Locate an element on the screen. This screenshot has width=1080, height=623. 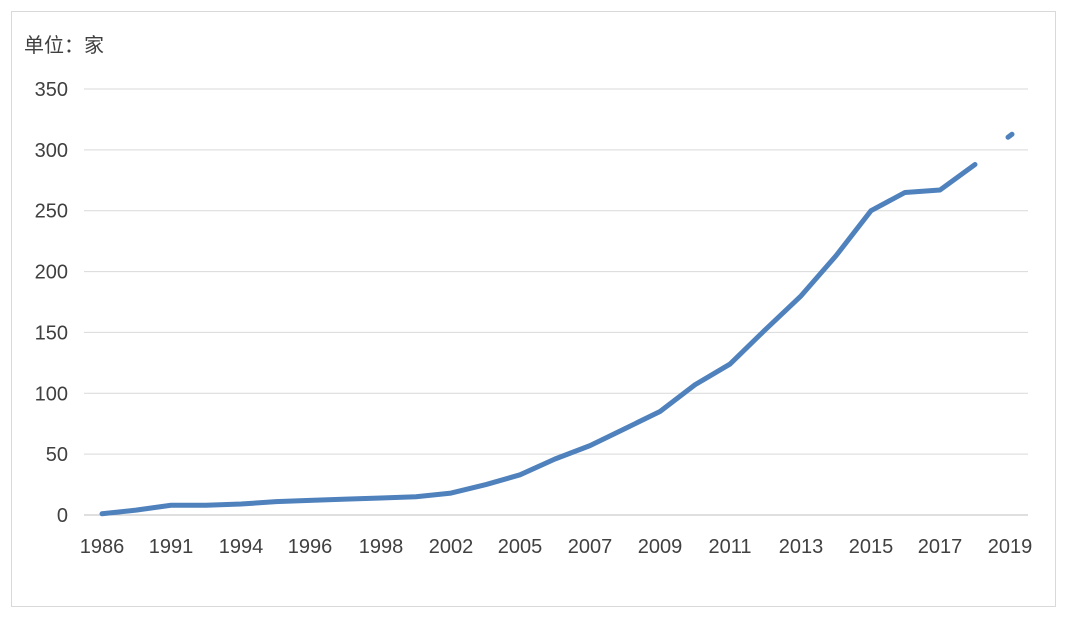
x-tick-label: 2002 is located at coordinates (451, 547).